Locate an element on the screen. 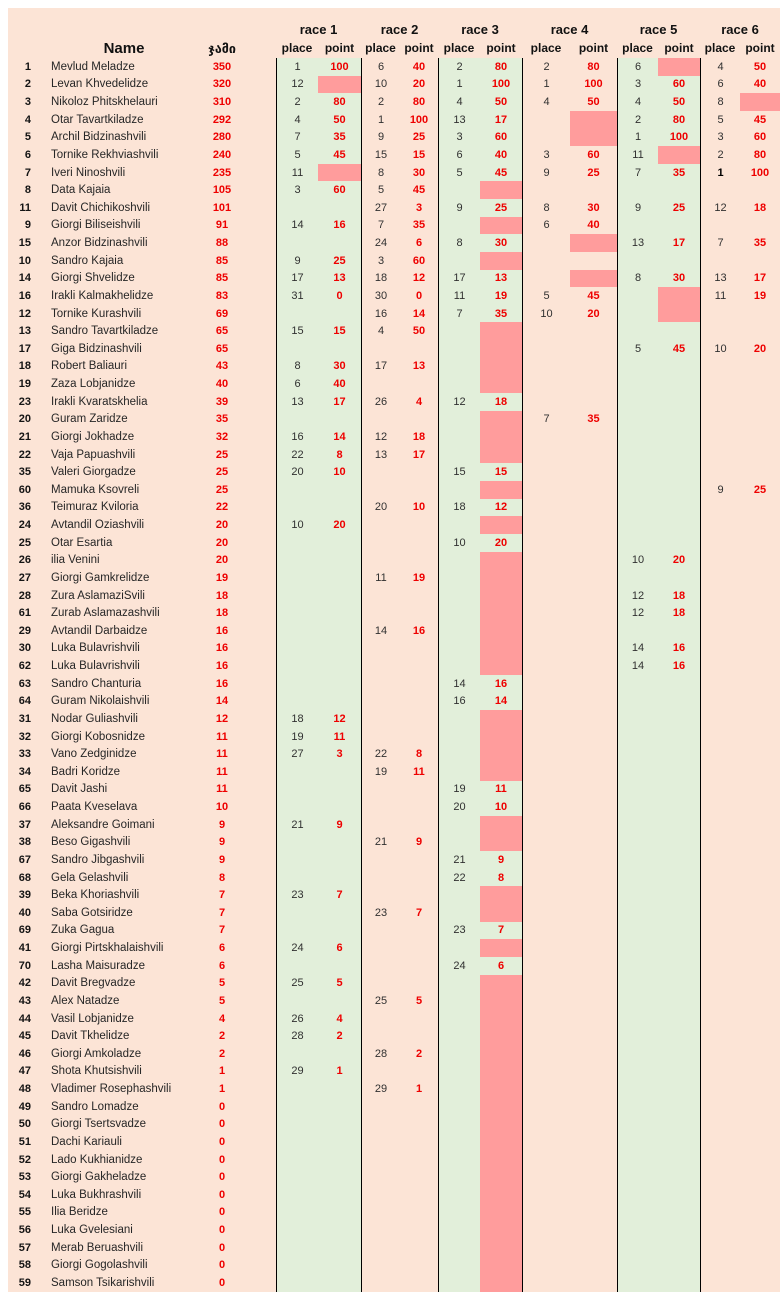 Image resolution: width=780 pixels, height=1292 pixels. player-name: Mevlud Meladze is located at coordinates (93, 66).